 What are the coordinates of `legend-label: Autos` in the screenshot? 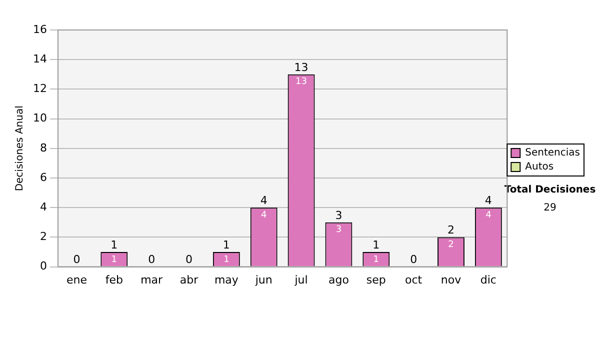 It's located at (539, 167).